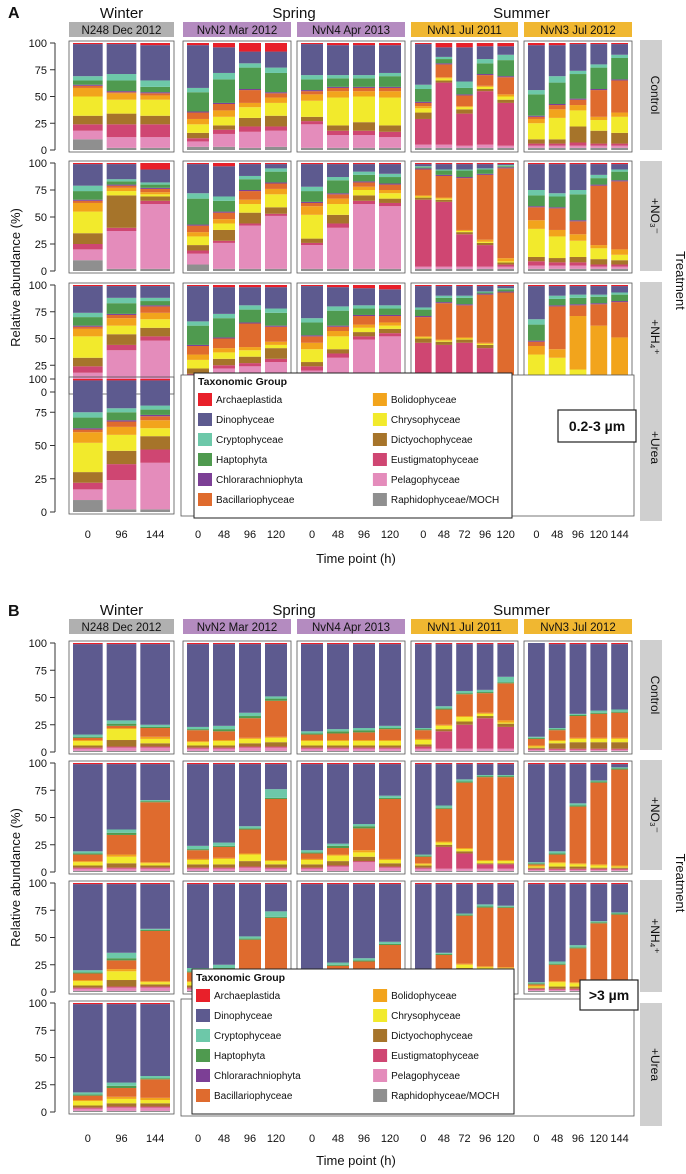  I want to click on bar-segment-a-no3-nvn1-jul-2011-t0-cryptophyceae, so click(423, 167).